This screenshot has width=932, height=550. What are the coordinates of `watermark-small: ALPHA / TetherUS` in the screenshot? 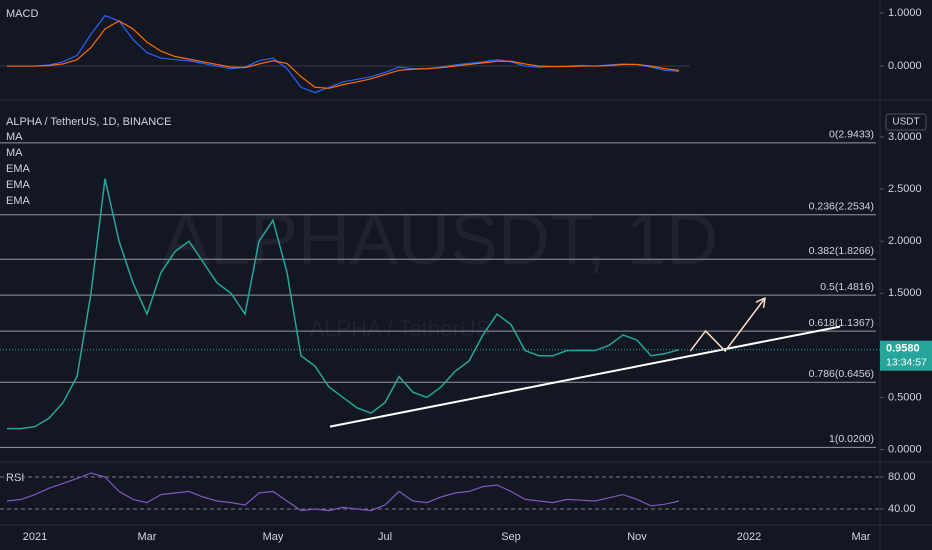 It's located at (400, 328).